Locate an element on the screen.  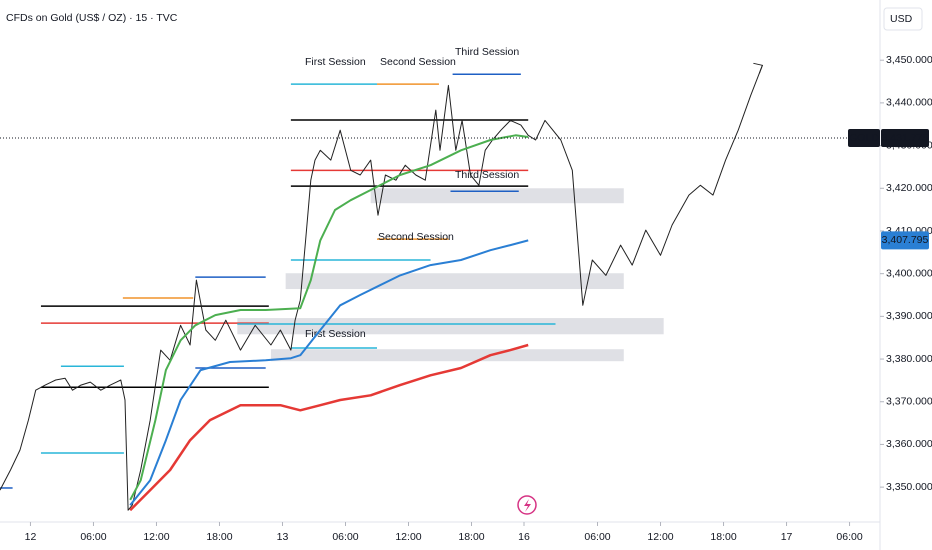
symbol-label: GOLD is located at coordinates (864, 138).